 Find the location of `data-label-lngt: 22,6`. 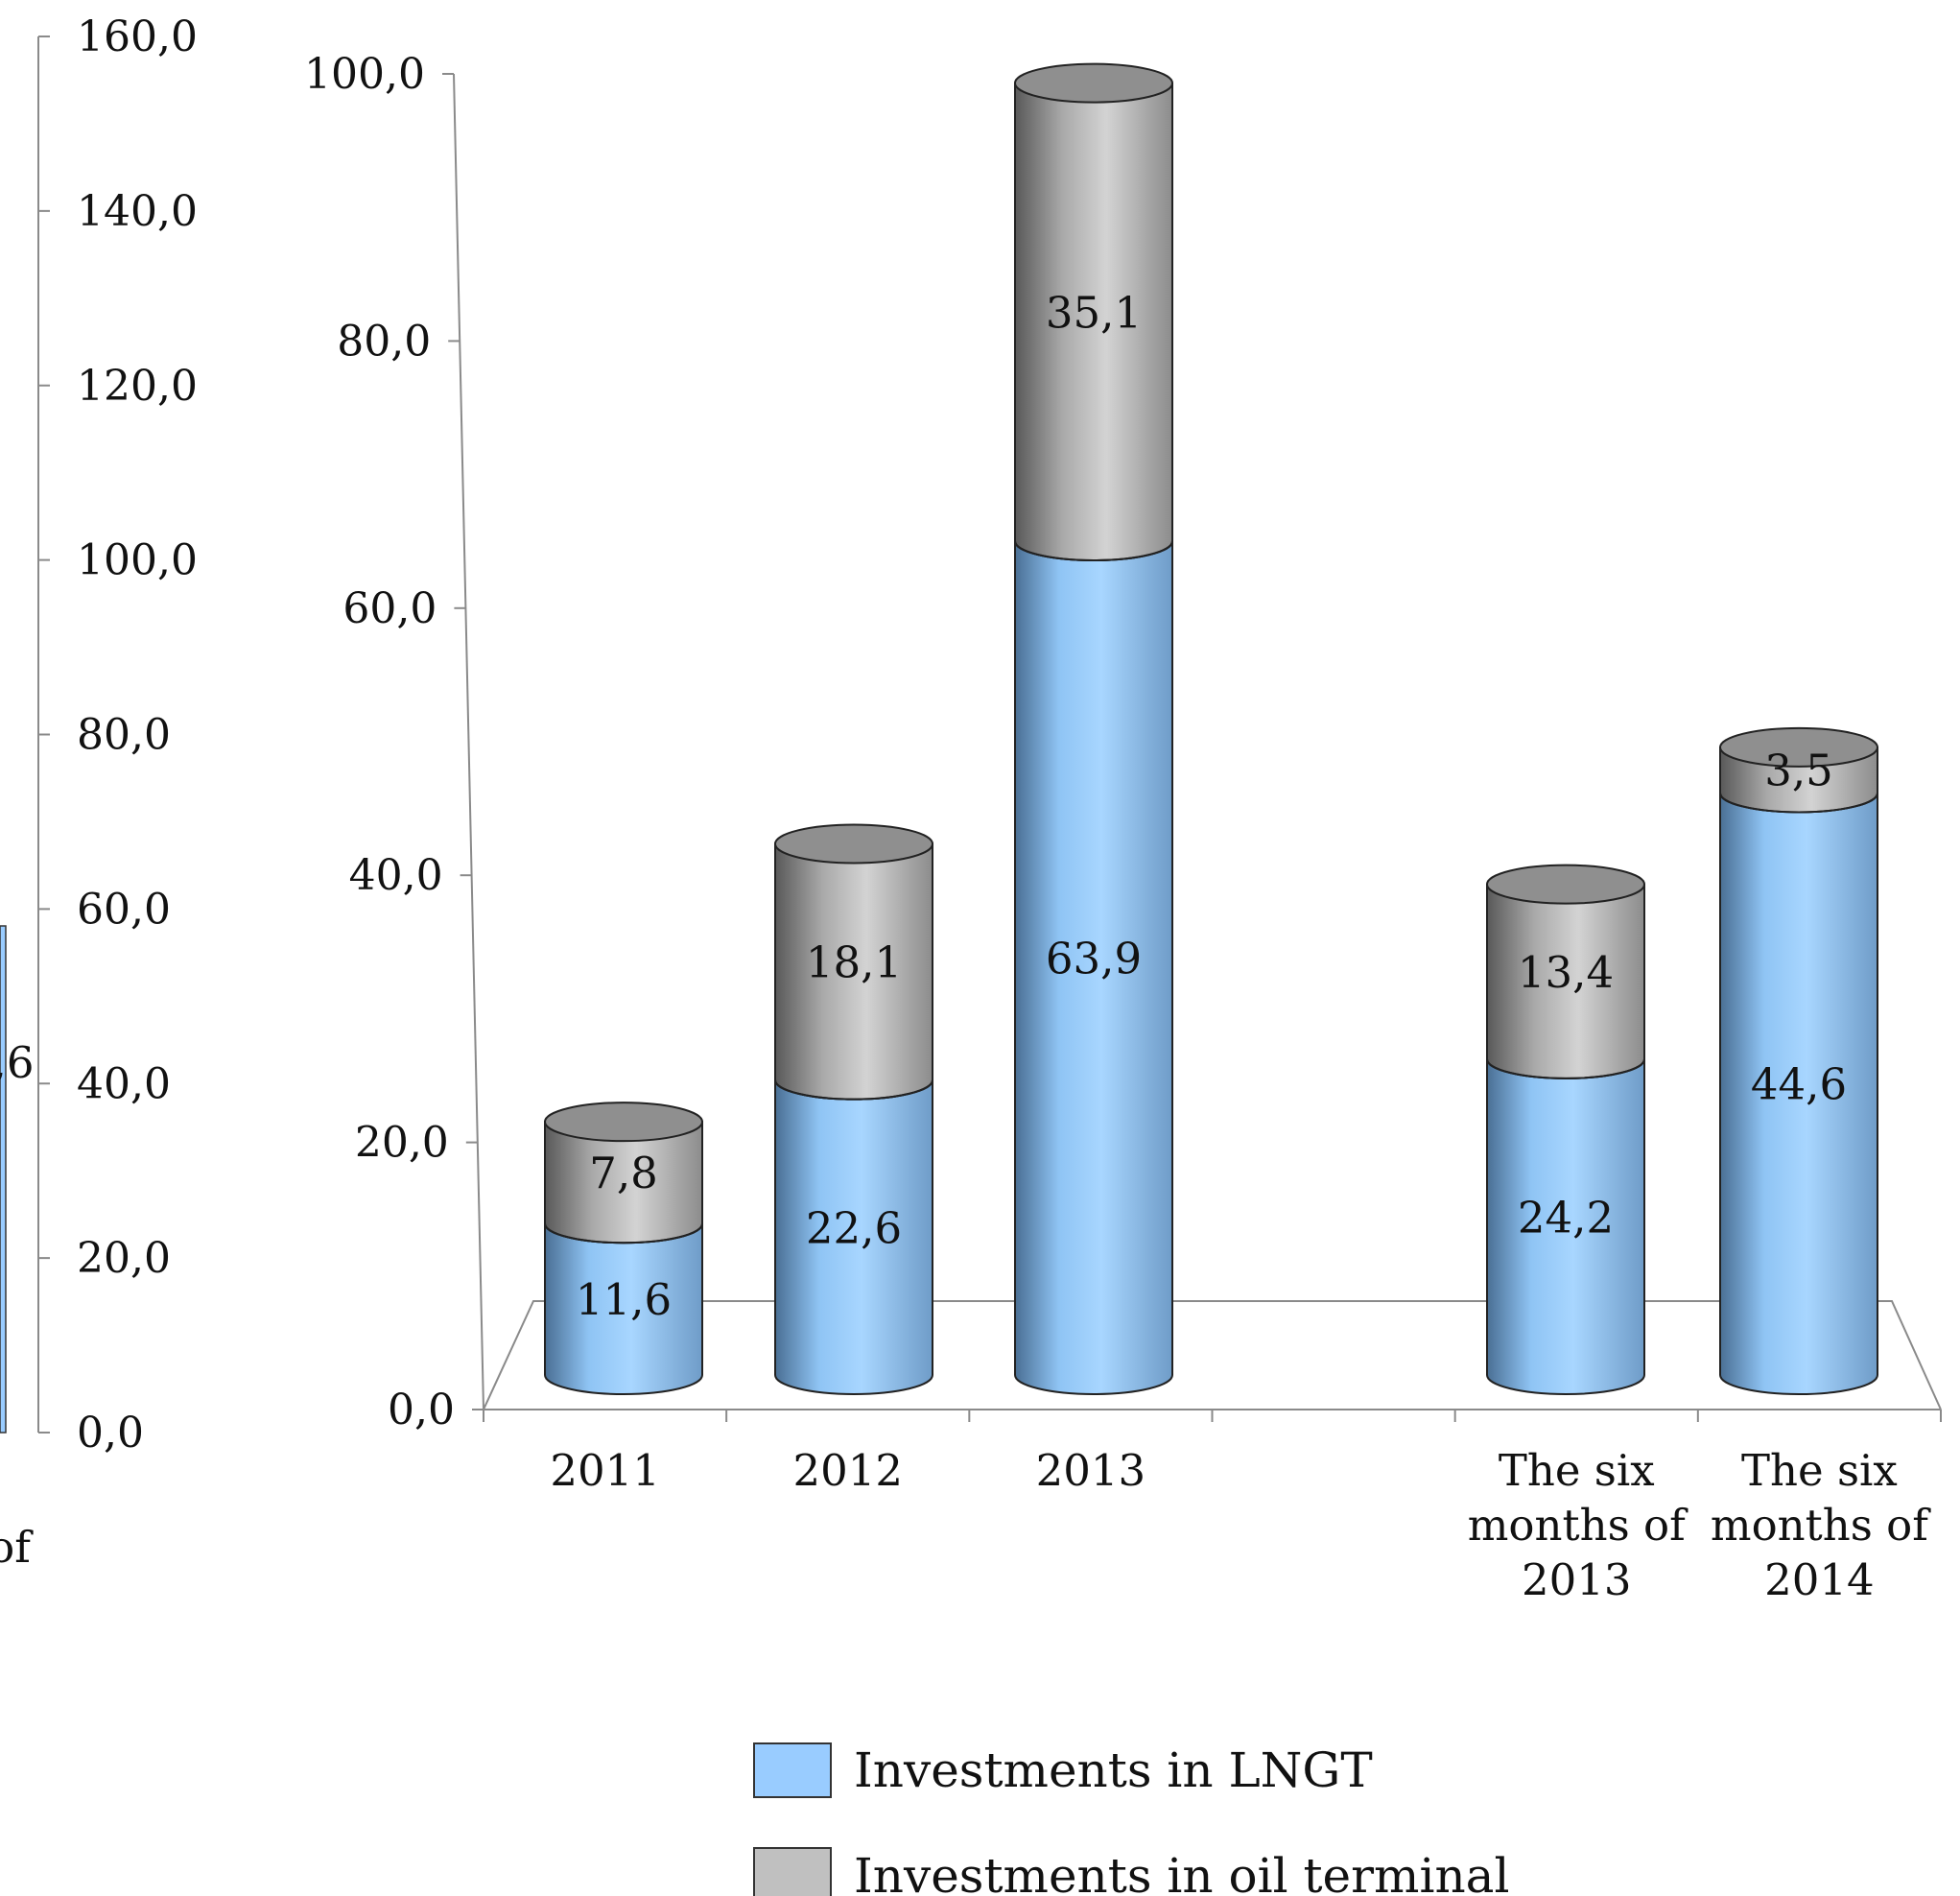

data-label-lngt: 22,6 is located at coordinates (854, 1227).